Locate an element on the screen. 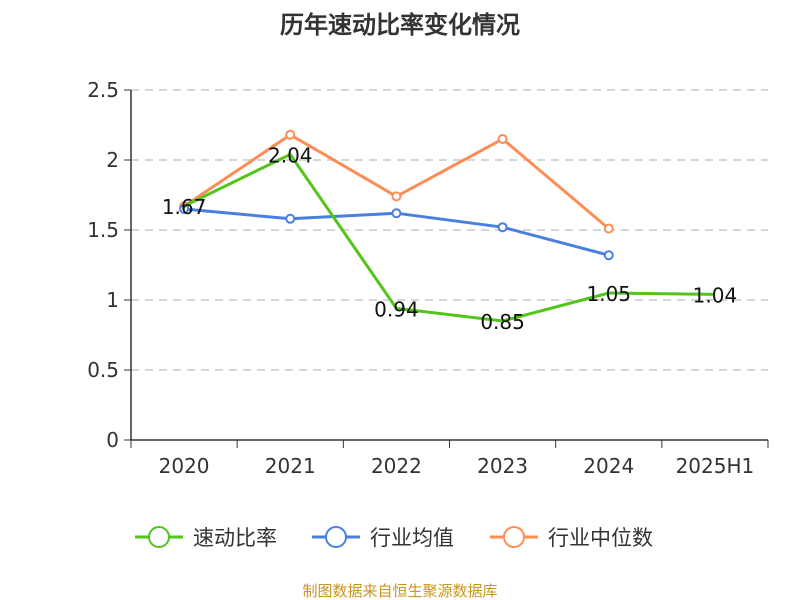 This screenshot has width=800, height=600. x-tick-label: 2020 is located at coordinates (184, 466).